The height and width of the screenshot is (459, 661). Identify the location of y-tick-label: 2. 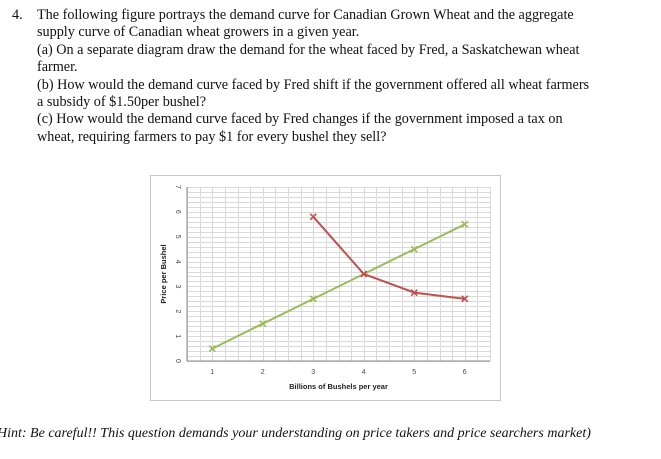
(177, 311).